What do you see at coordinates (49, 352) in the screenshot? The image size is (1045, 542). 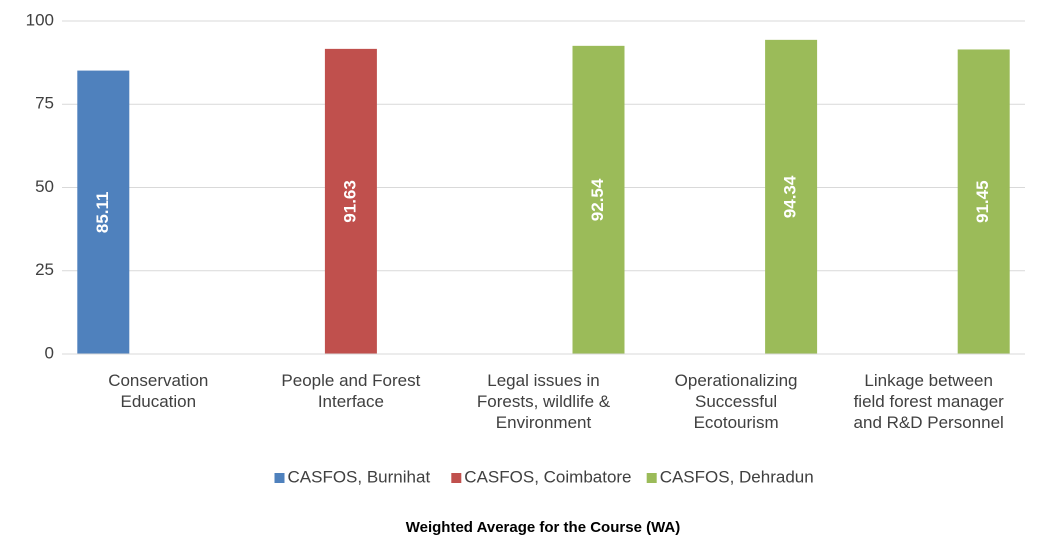 I see `y-tick-label: 0` at bounding box center [49, 352].